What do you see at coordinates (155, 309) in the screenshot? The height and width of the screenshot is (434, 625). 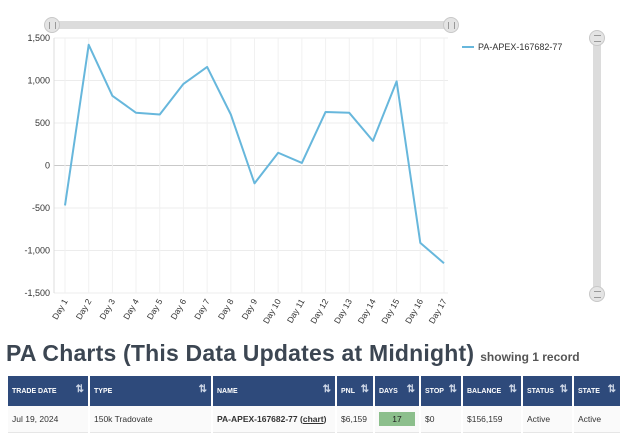 I see `x-tick-label: Day 5` at bounding box center [155, 309].